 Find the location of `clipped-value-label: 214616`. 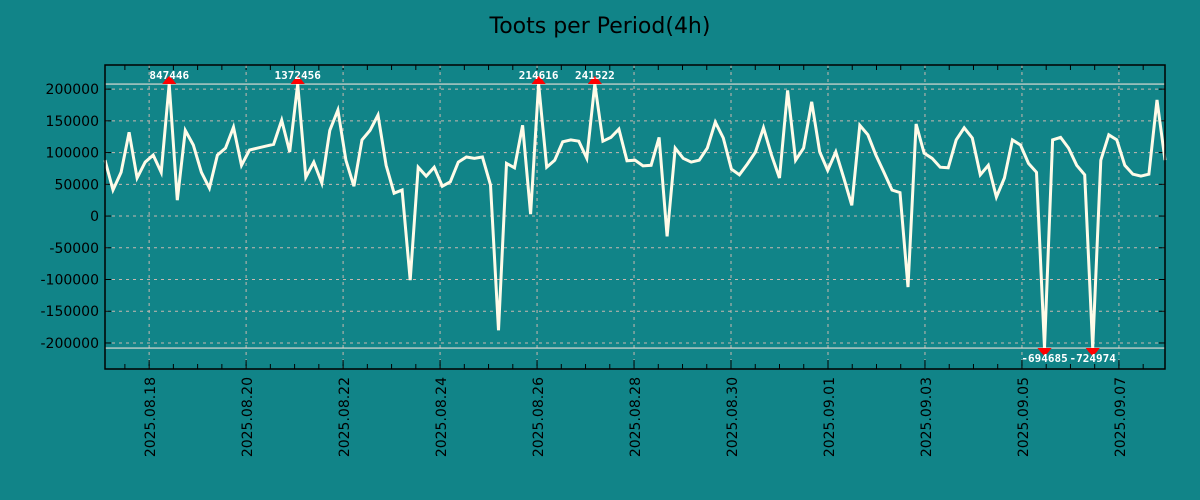

clipped-value-label: 214616 is located at coordinates (539, 75).